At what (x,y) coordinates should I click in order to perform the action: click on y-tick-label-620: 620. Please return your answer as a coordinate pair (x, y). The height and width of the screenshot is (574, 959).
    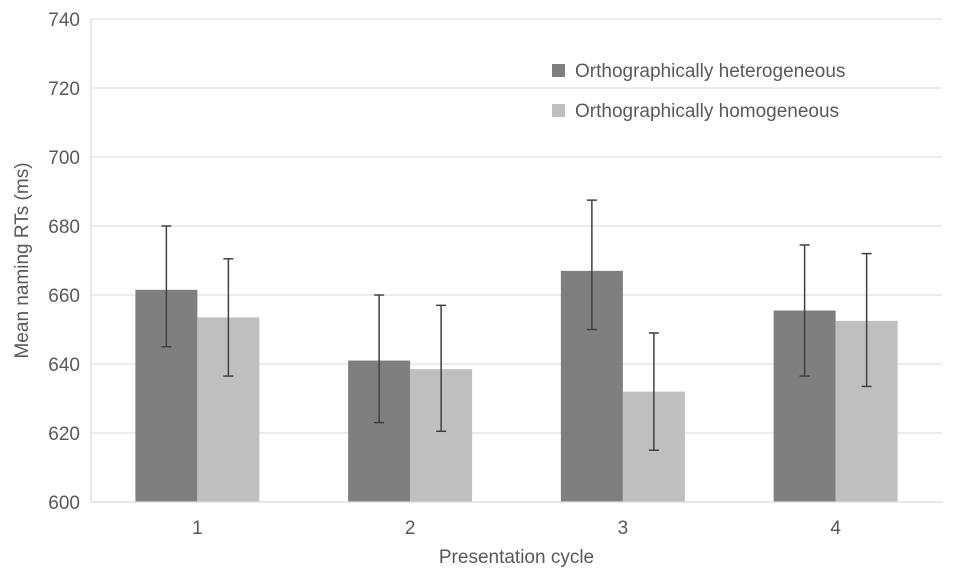
    Looking at the image, I should click on (64, 434).